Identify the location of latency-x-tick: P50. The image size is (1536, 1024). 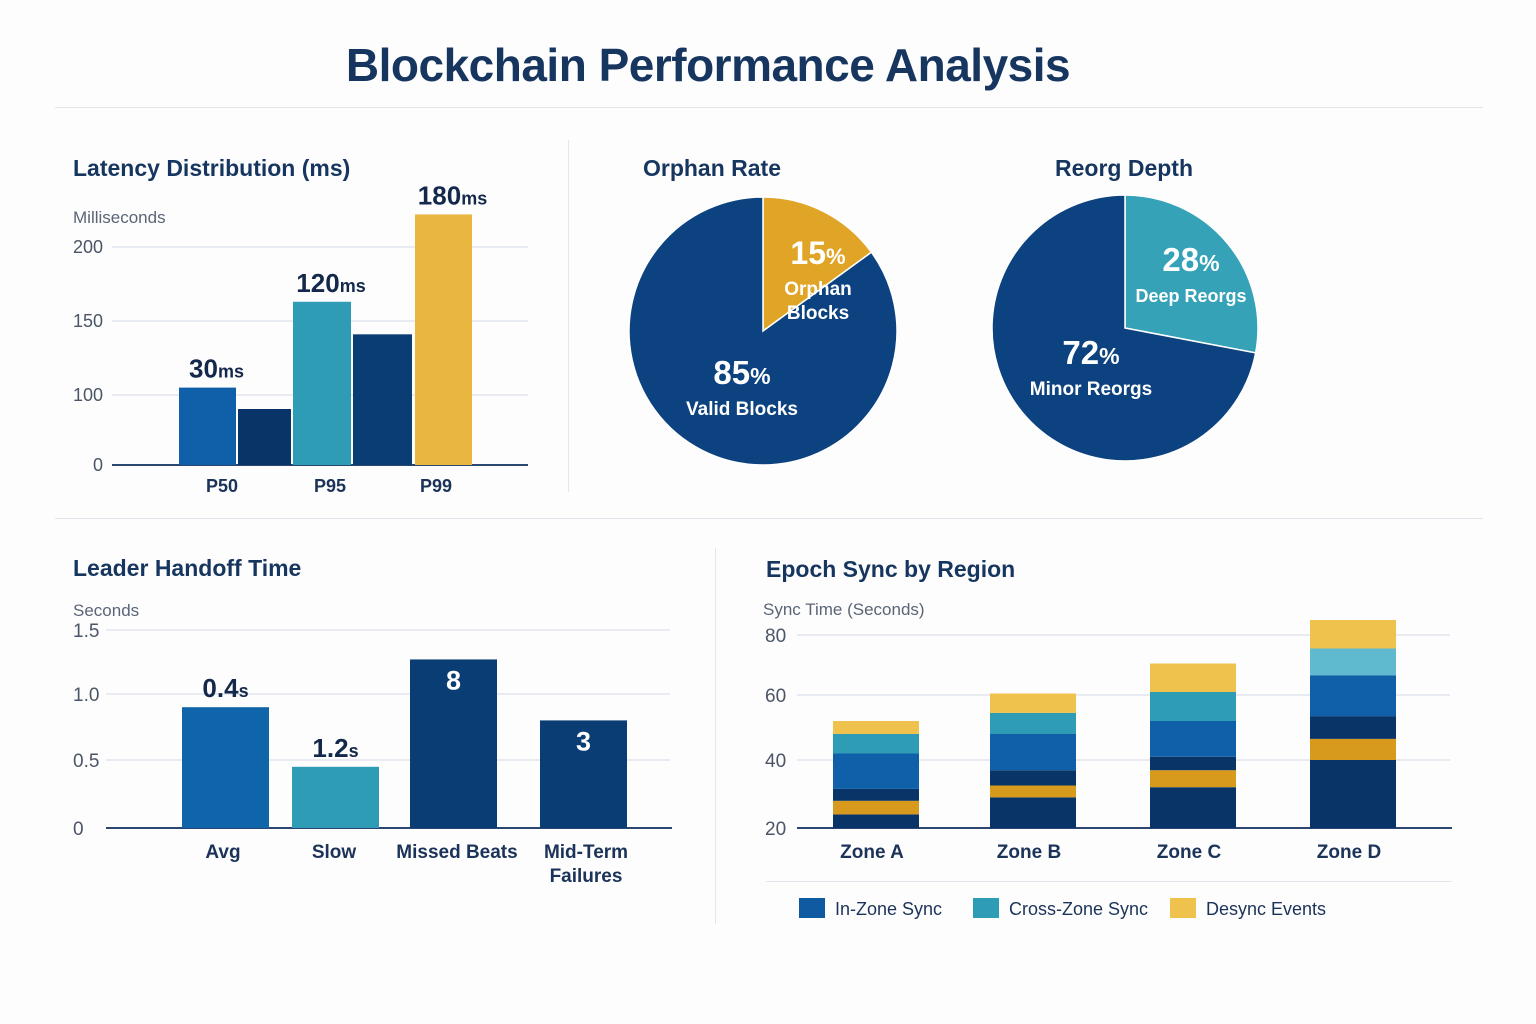
(222, 486).